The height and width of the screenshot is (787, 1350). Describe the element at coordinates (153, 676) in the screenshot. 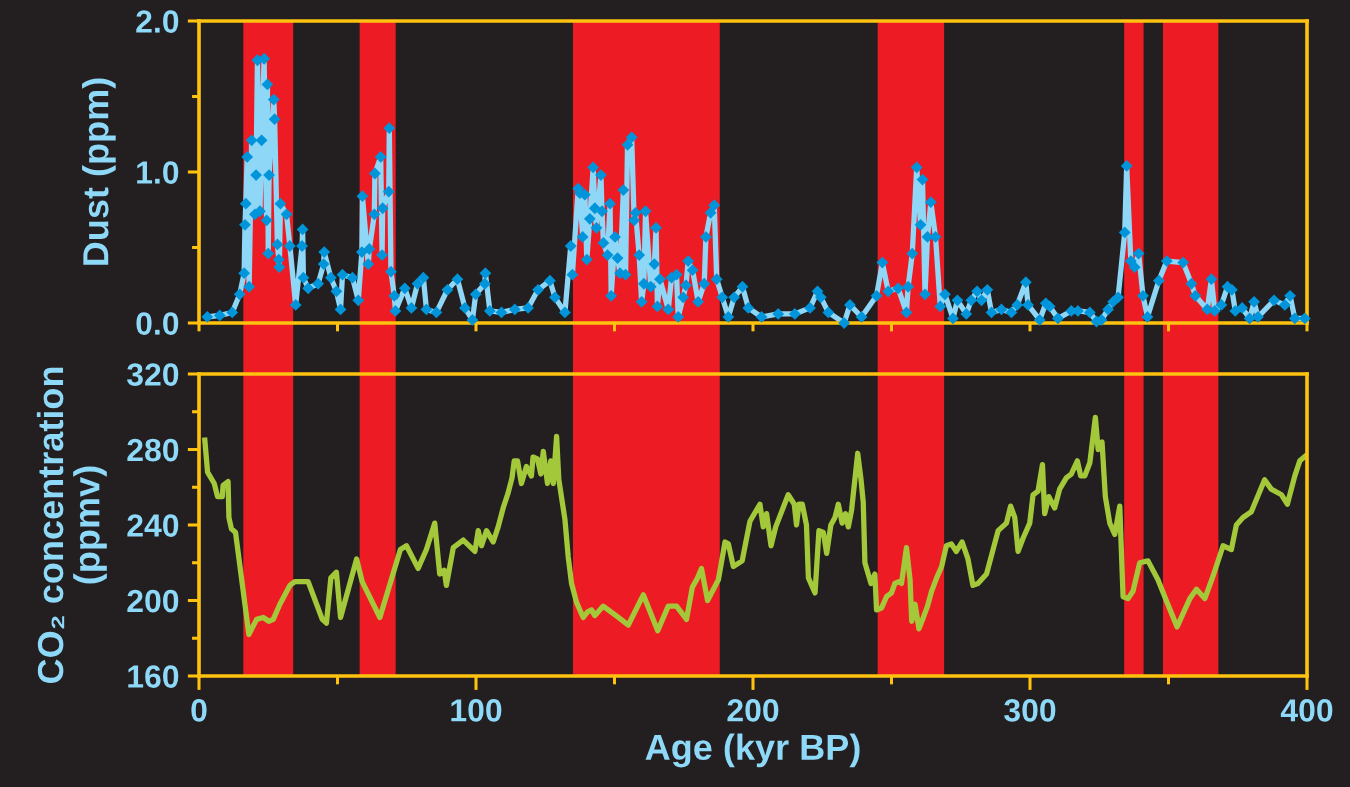

I see `y-tick-label: 160` at that location.